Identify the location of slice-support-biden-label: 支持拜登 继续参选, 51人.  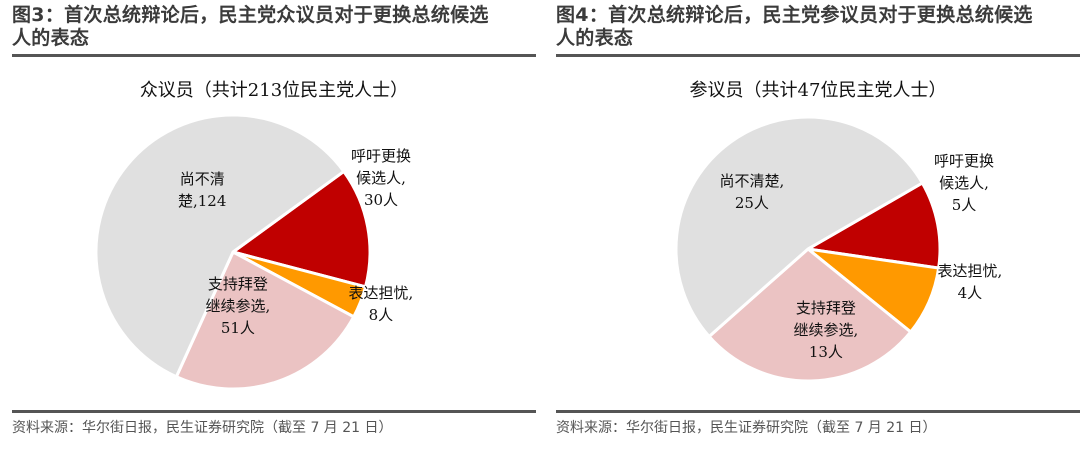
(238, 306).